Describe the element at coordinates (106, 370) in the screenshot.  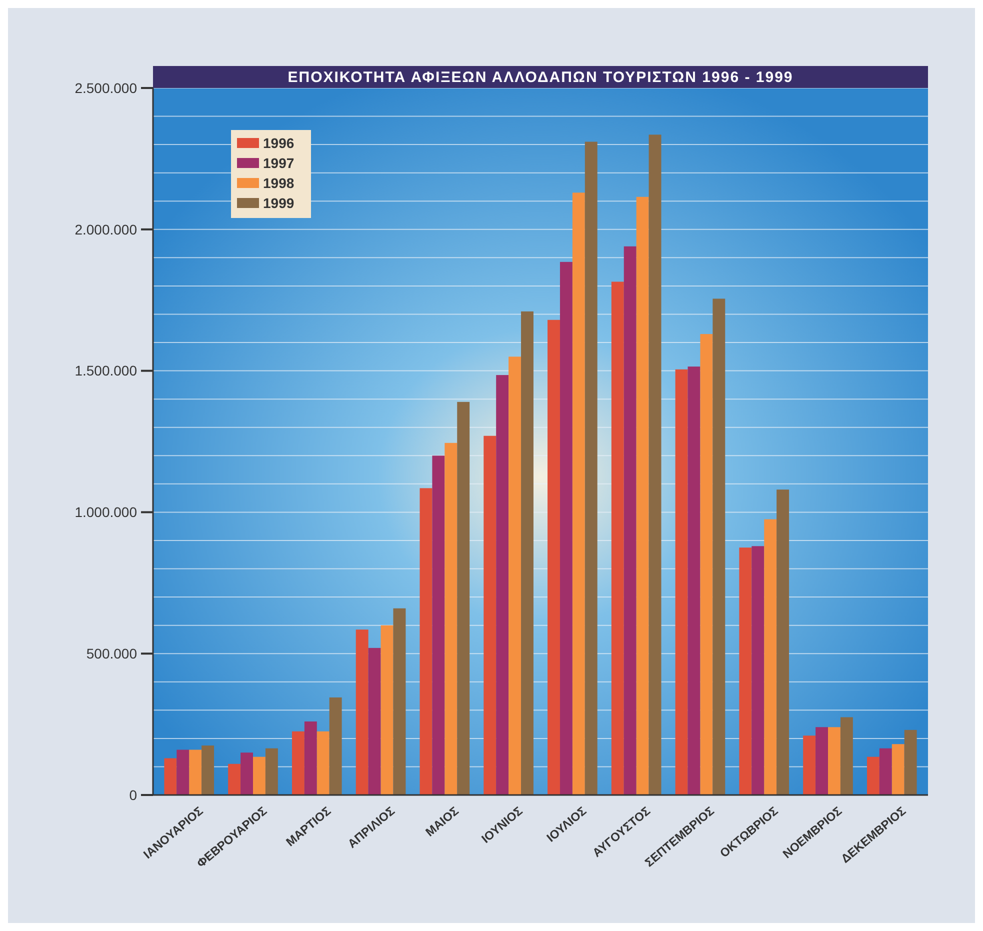
I see `y-tick-label: 1.500.000` at that location.